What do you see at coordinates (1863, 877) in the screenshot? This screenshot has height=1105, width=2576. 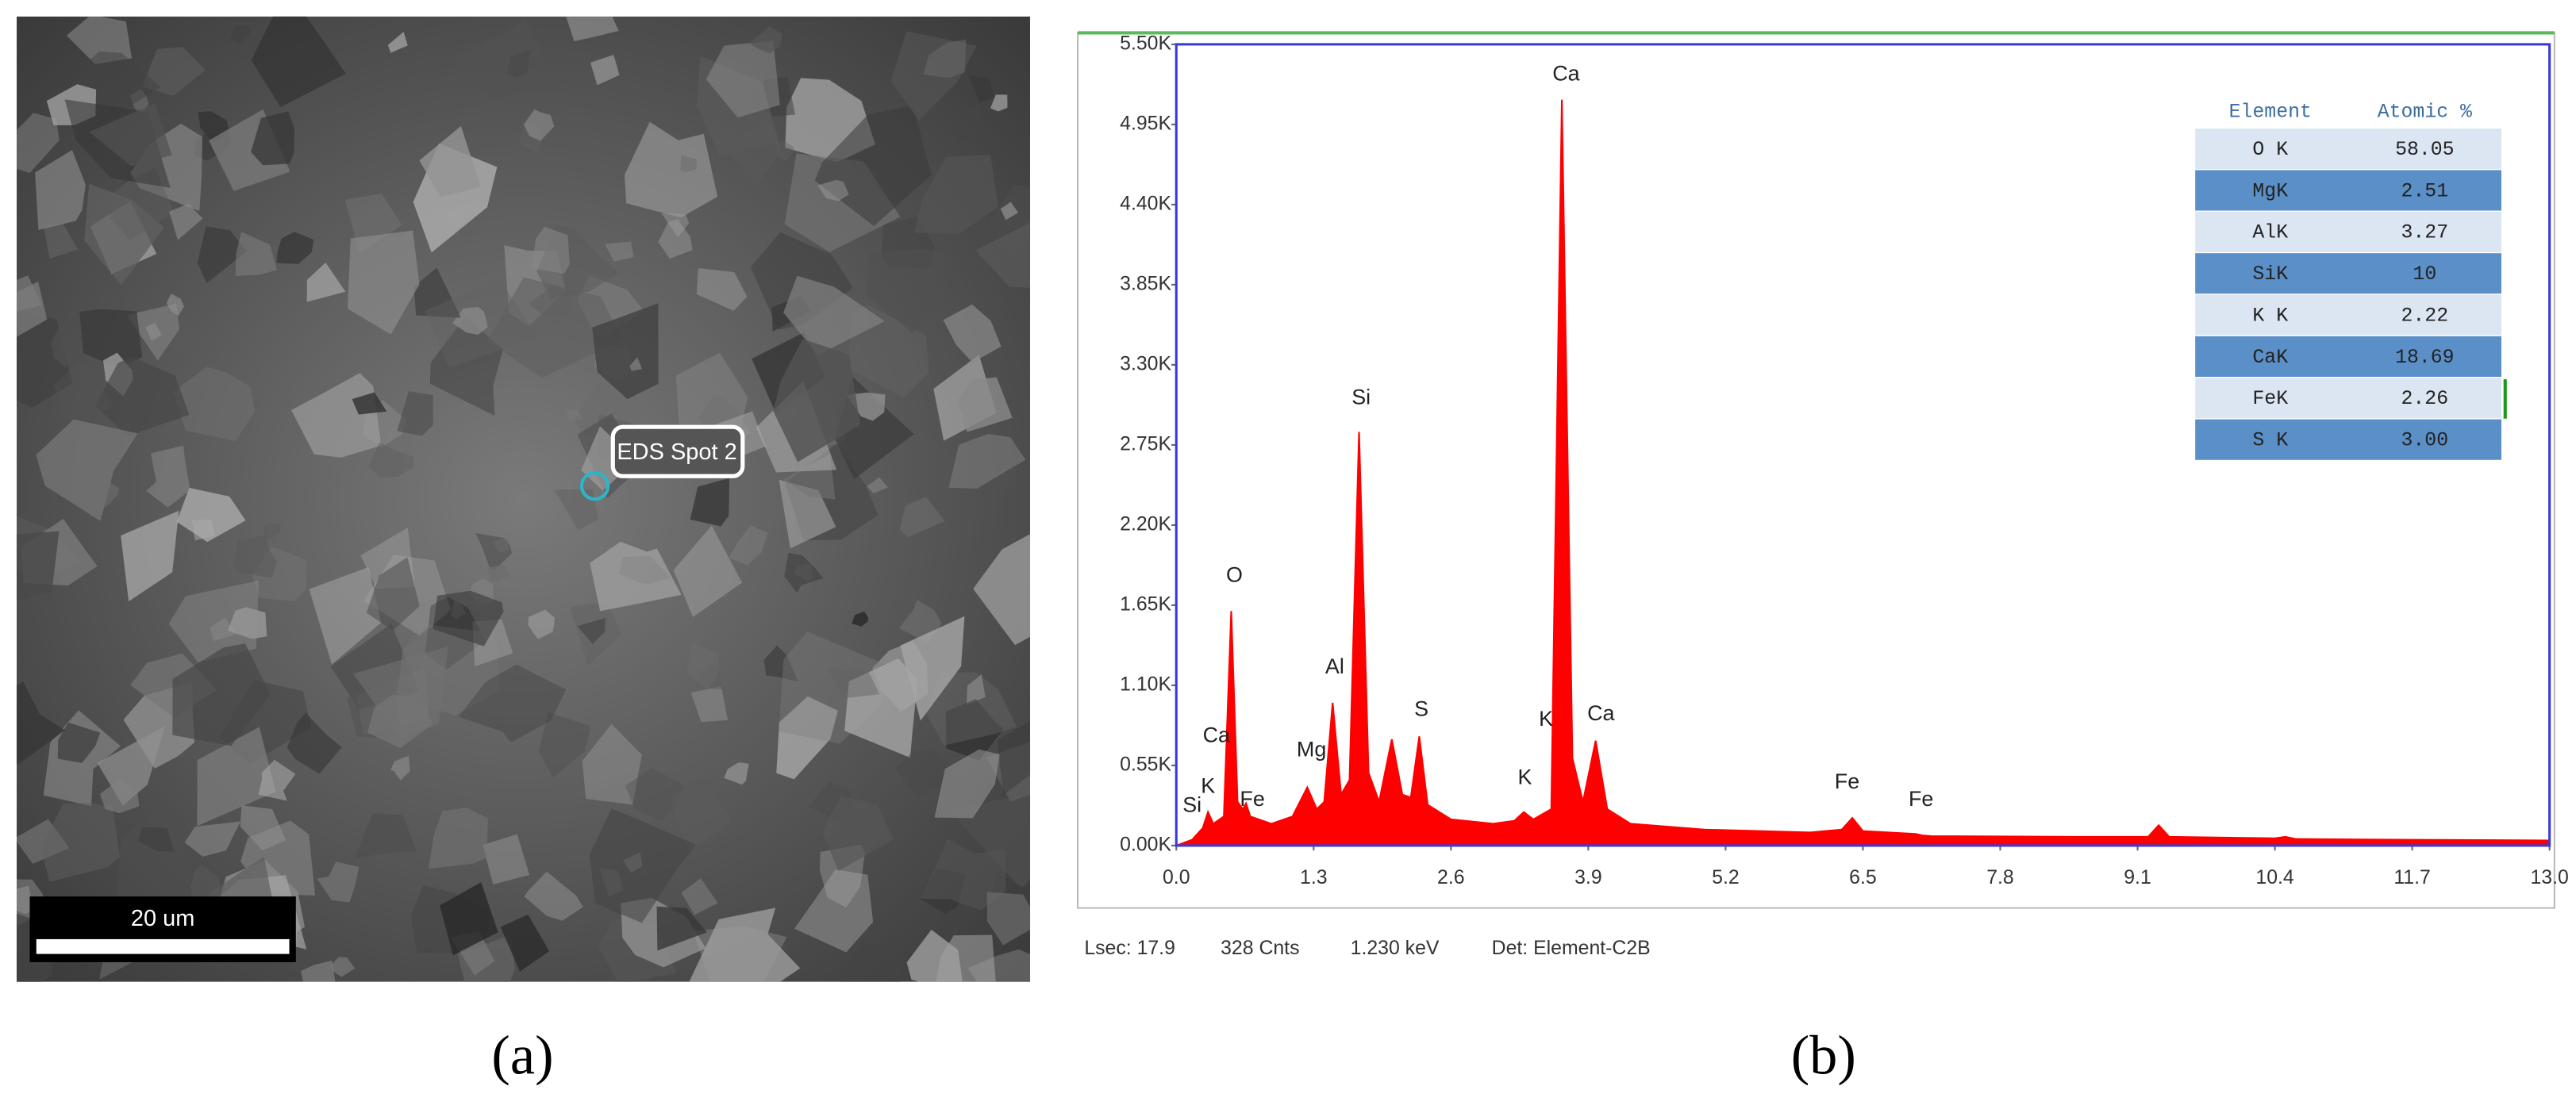 I see `x-tick-label: 6.5` at bounding box center [1863, 877].